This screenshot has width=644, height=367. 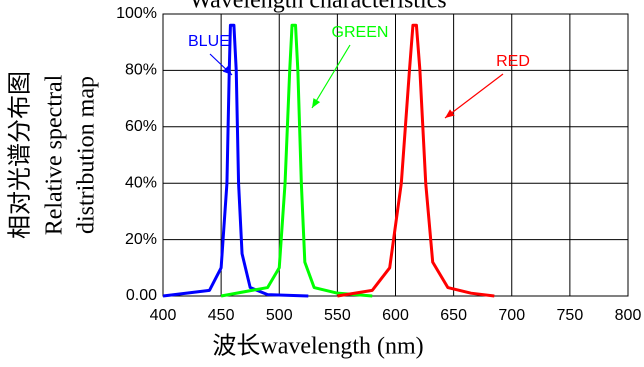 What do you see at coordinates (360, 32) in the screenshot?
I see `annotation: GREEN` at bounding box center [360, 32].